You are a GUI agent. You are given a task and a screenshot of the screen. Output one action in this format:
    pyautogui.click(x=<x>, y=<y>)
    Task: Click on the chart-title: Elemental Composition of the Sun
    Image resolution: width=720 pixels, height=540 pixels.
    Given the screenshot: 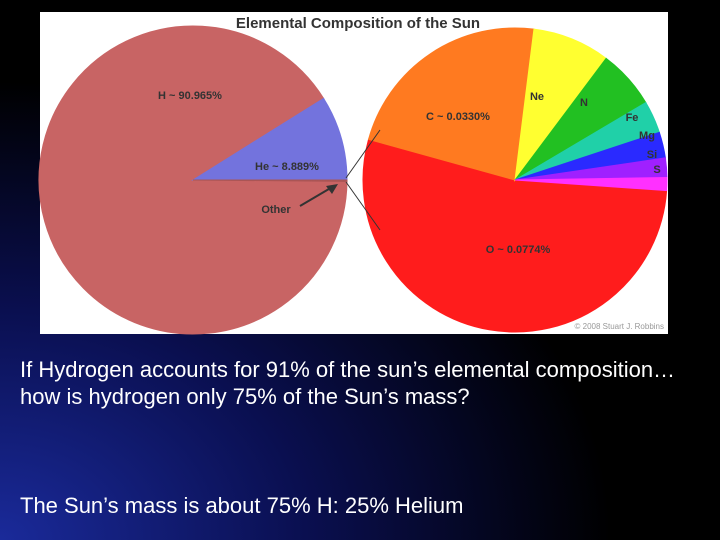 What is the action you would take?
    pyautogui.click(x=358, y=23)
    